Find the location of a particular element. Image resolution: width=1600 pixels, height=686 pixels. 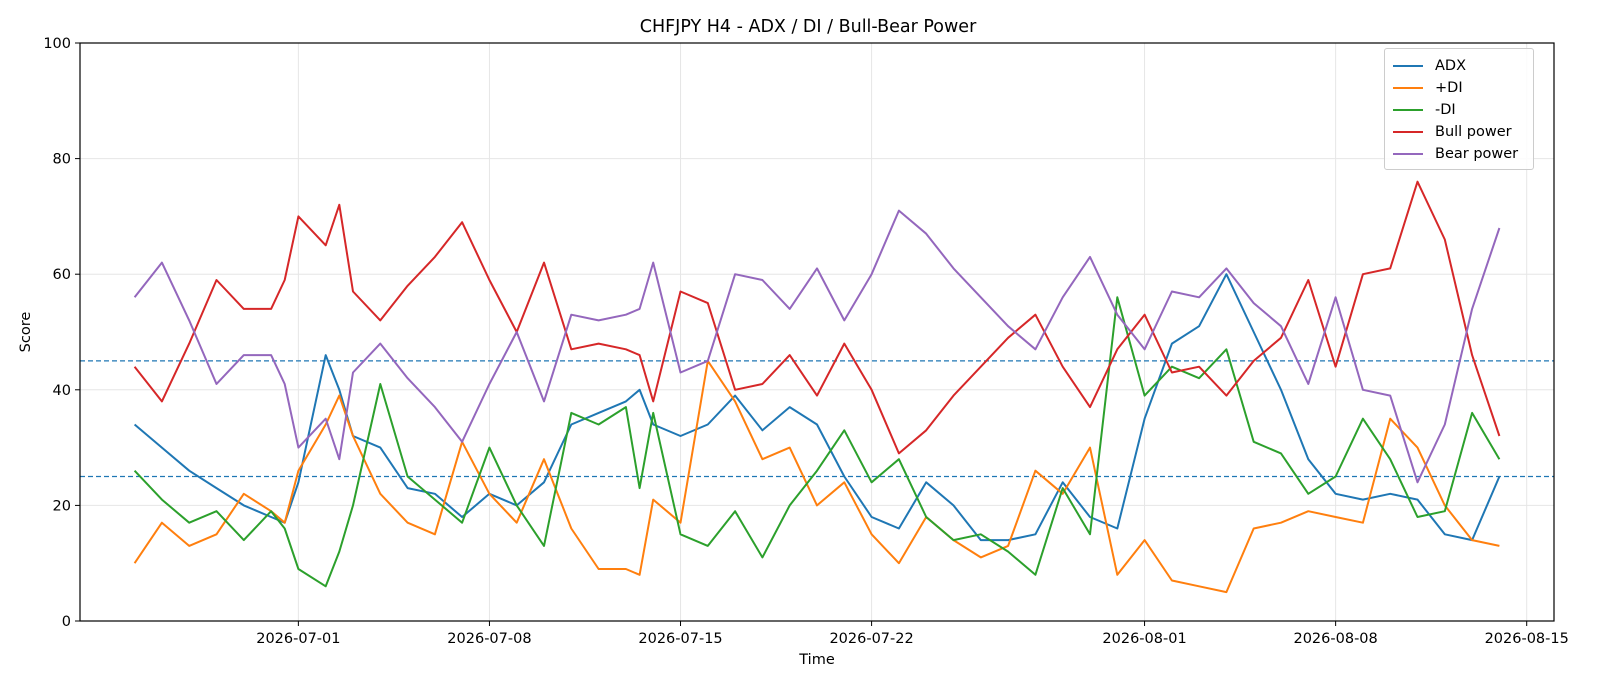

legend-item: -DI is located at coordinates (1463, 110).